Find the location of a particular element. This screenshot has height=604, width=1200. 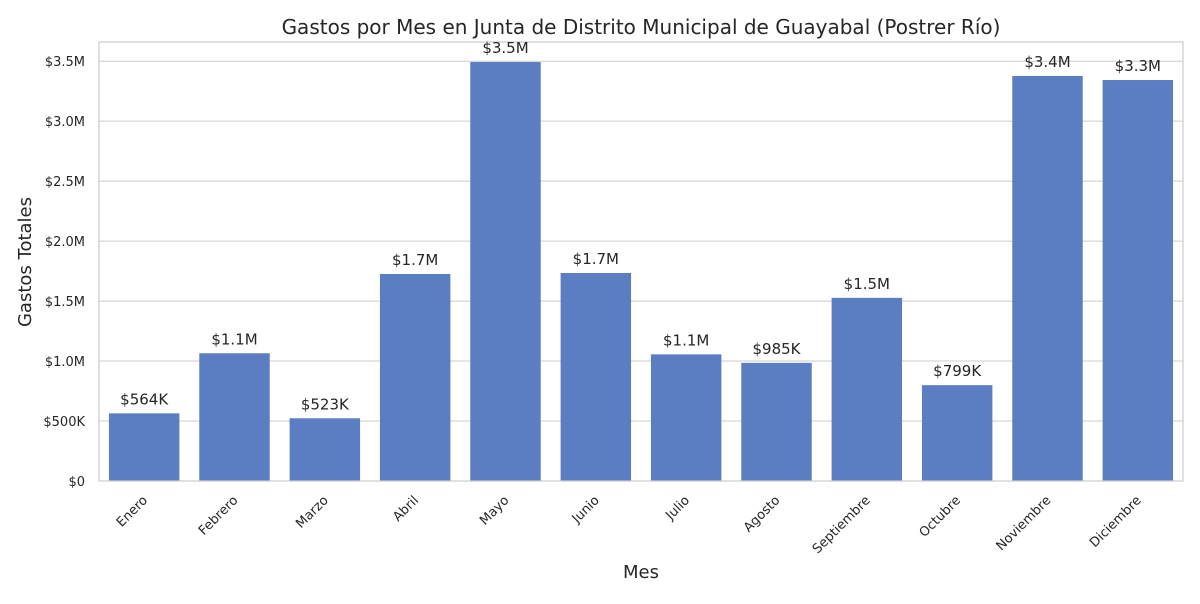

bar-value-label: $985K is located at coordinates (776, 349).